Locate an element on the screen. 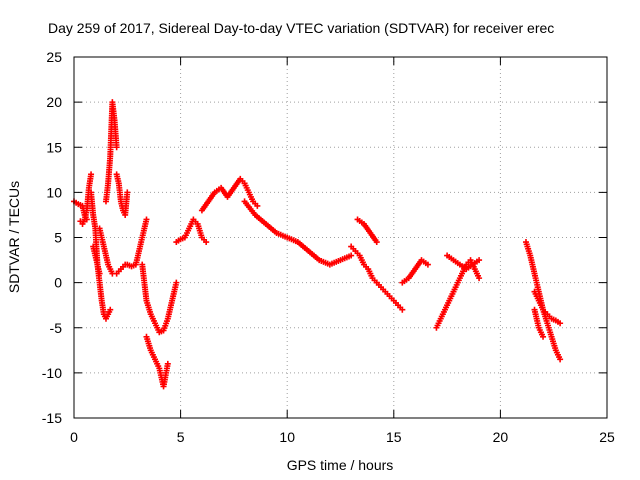 Image resolution: width=640 pixels, height=480 pixels. series-s11 is located at coordinates (191, 231).